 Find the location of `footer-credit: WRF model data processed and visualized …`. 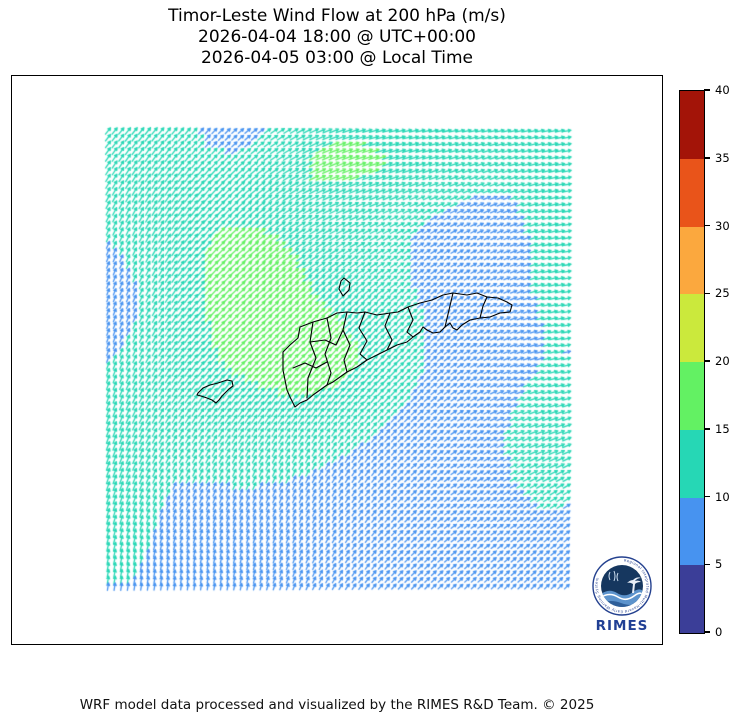

footer-credit: WRF model data processed and visualized … is located at coordinates (337, 705).